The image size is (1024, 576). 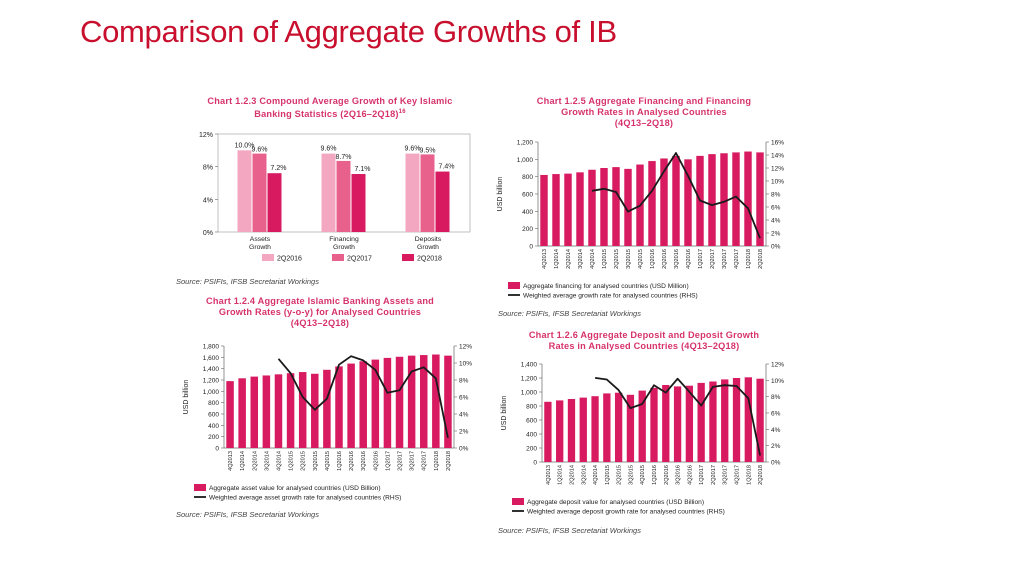 What do you see at coordinates (644, 112) in the screenshot?
I see `chart-title-line: Growth Rates in Analysed Countries` at bounding box center [644, 112].